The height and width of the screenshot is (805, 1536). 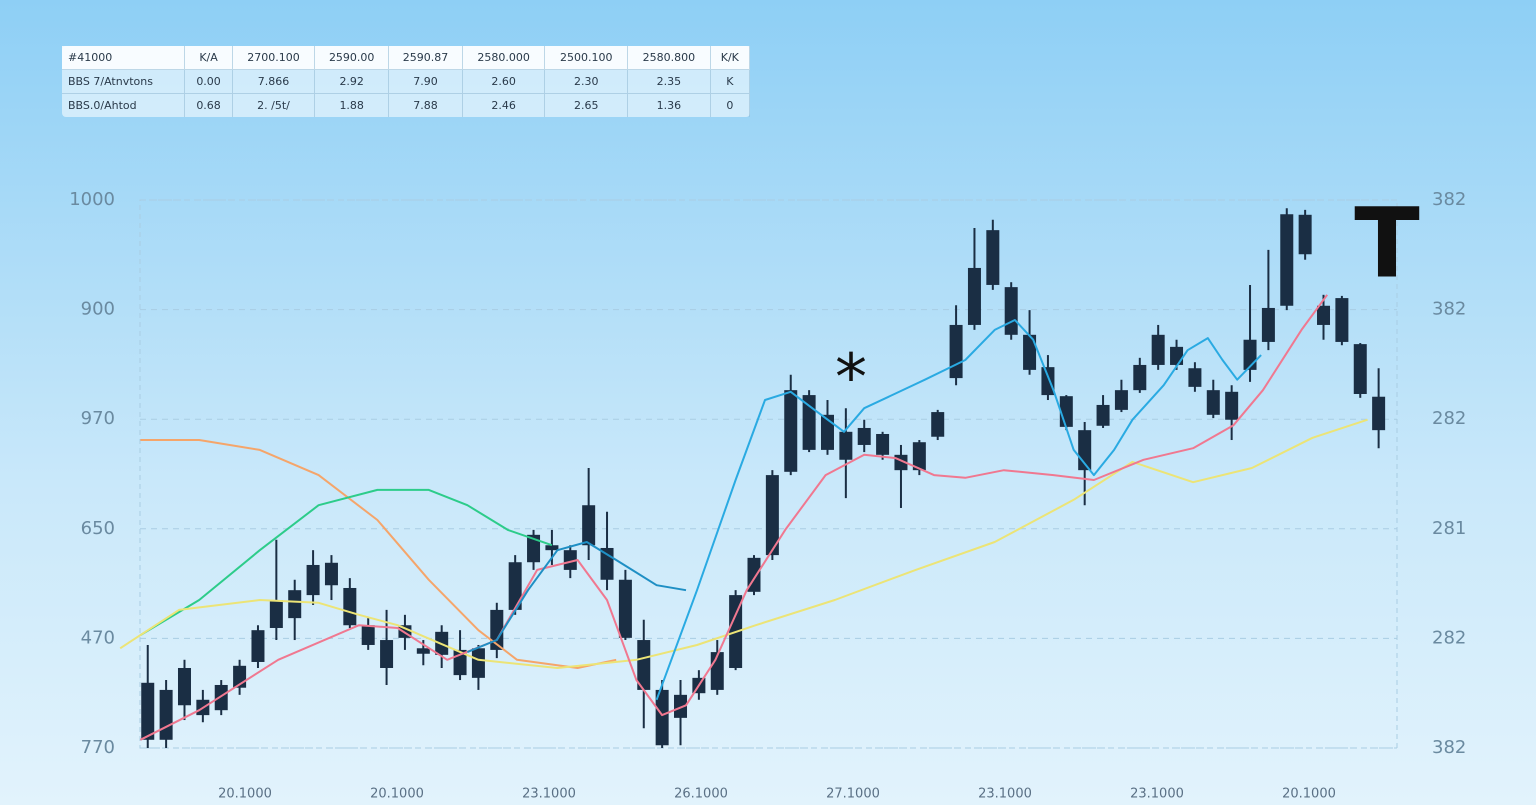 I want to click on table-cell: K/A, so click(x=208, y=58).